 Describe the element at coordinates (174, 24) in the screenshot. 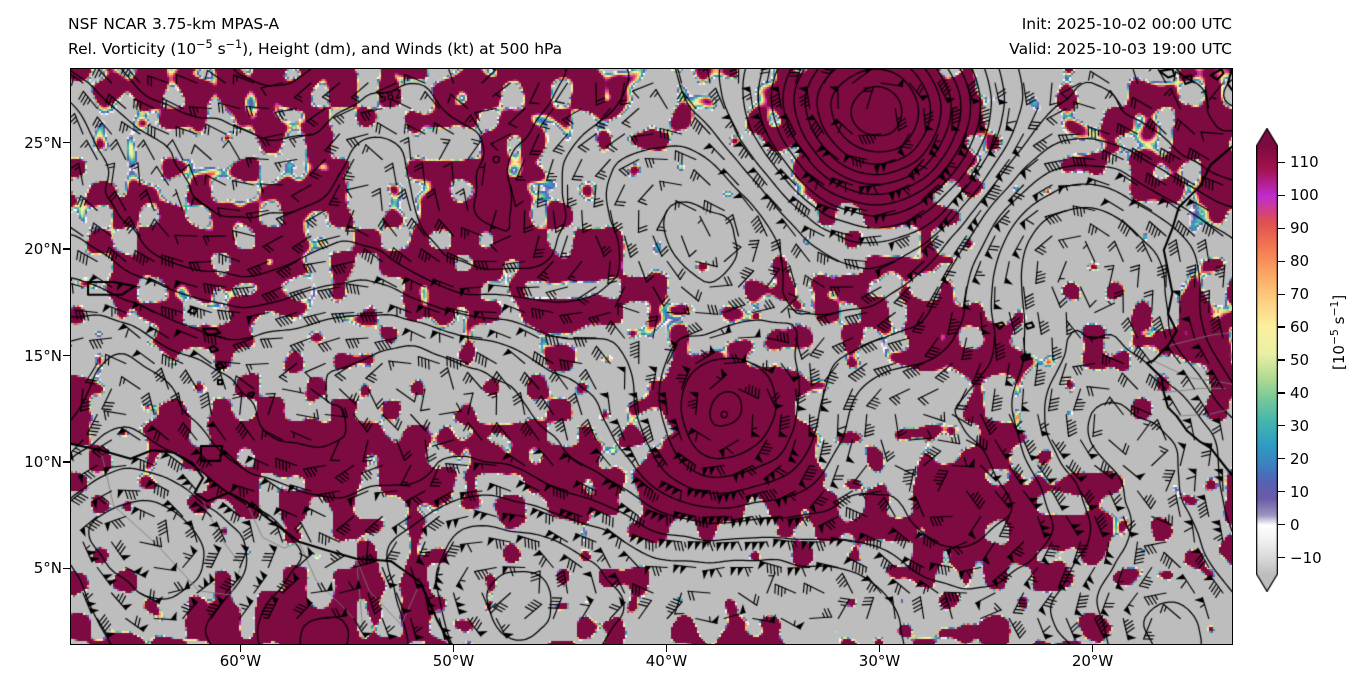

I see `model-title: NSF NCAR 3.75-km MPAS-A` at that location.